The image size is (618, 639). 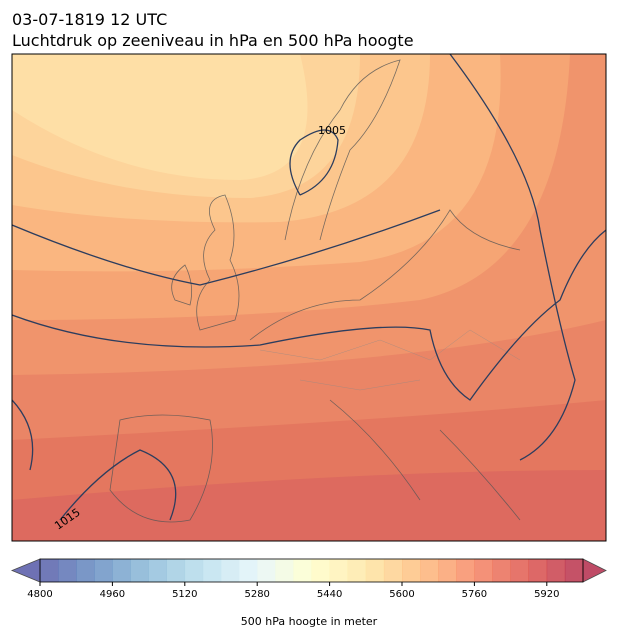 I want to click on height-band, so click(x=160, y=117).